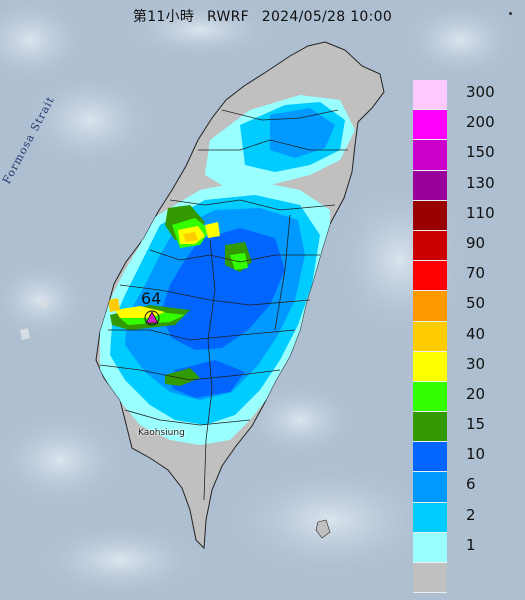  What do you see at coordinates (302, 133) in the screenshot?
I see `rain-area-6mm-north` at bounding box center [302, 133].